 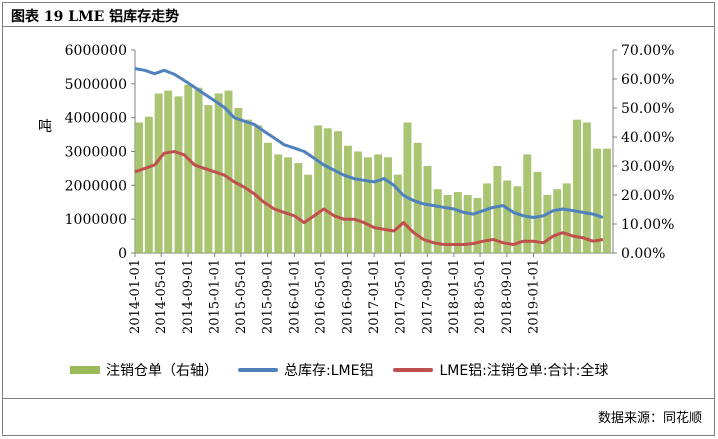 I want to click on x-tick-label: 2015-01-01, so click(x=215, y=296).